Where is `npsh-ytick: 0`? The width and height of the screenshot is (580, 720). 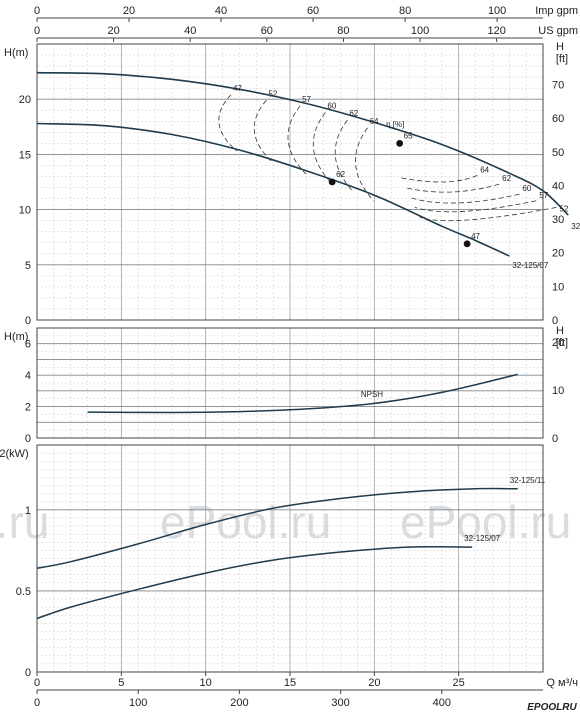
npsh-ytick: 0 is located at coordinates (28, 439).